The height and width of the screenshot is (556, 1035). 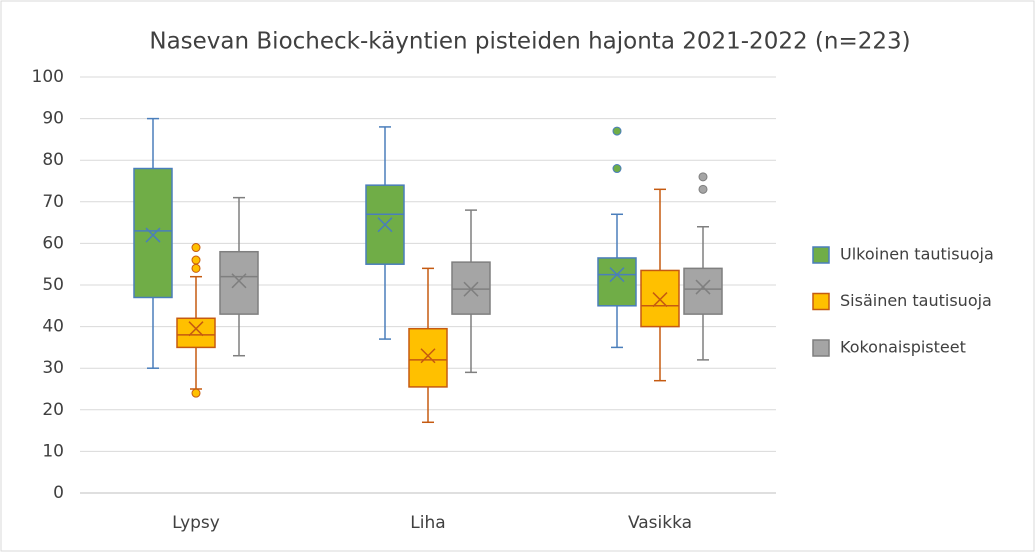 What do you see at coordinates (917, 254) in the screenshot?
I see `legend-label: Ulkoinen tautisuoja` at bounding box center [917, 254].